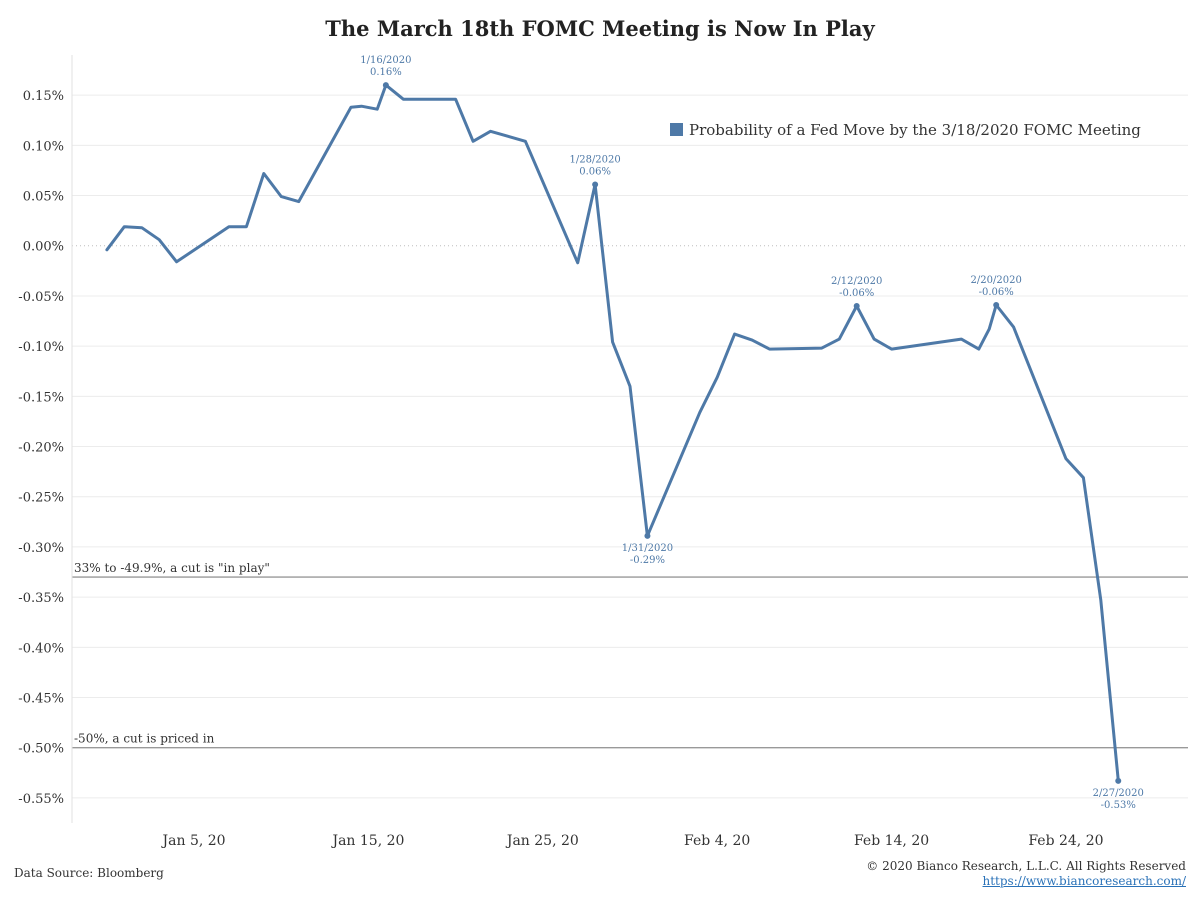  What do you see at coordinates (1118, 805) in the screenshot?
I see `annotation-value: -0.53%` at bounding box center [1118, 805].